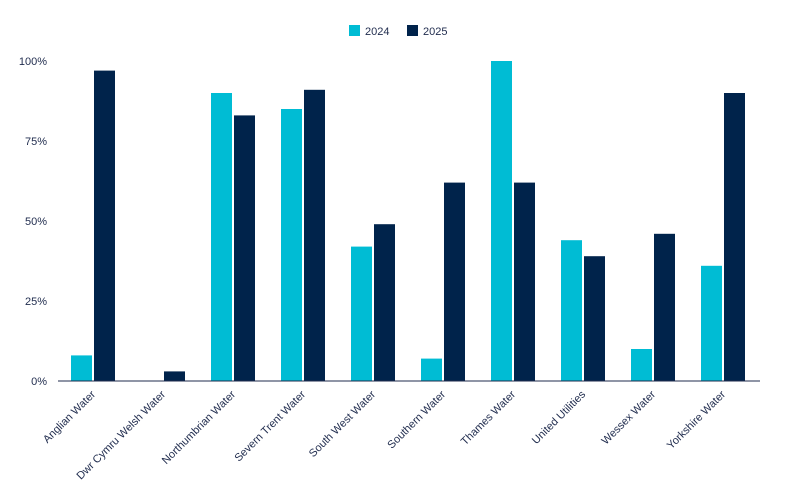  I want to click on y-axis: 0% 25% 50% 75% 100%, so click(33, 222).